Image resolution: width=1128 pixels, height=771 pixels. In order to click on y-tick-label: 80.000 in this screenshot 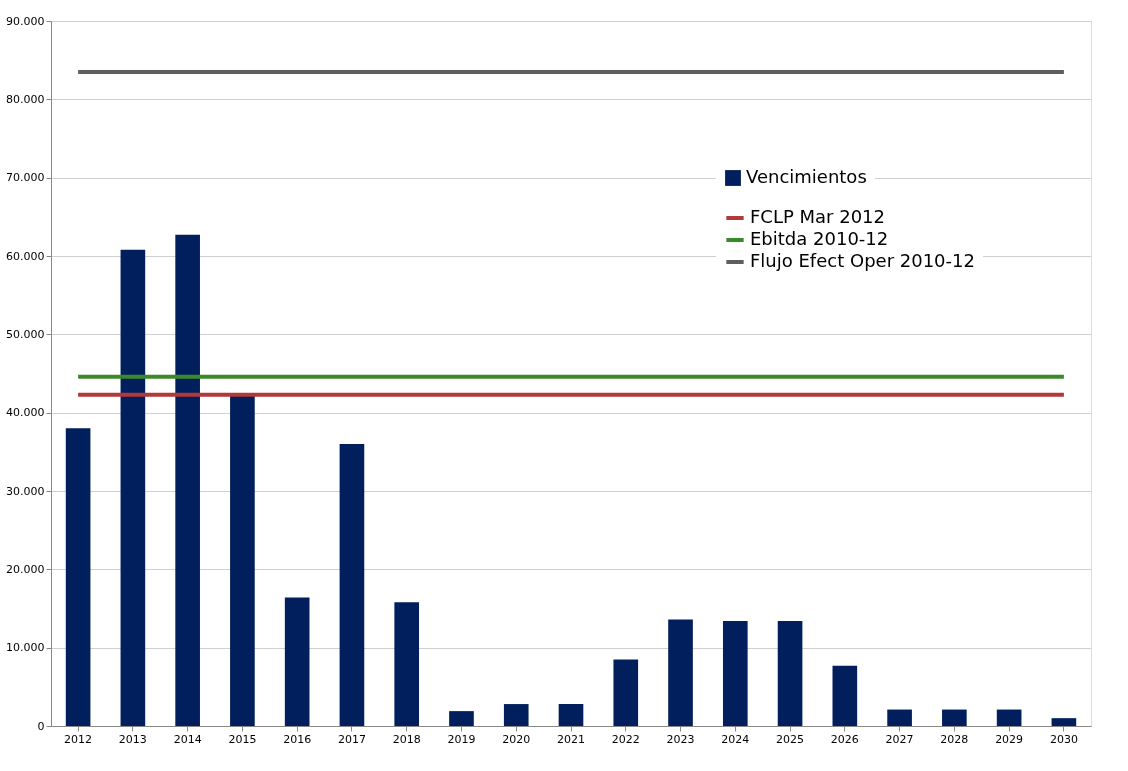, I will do `click(25, 99)`.